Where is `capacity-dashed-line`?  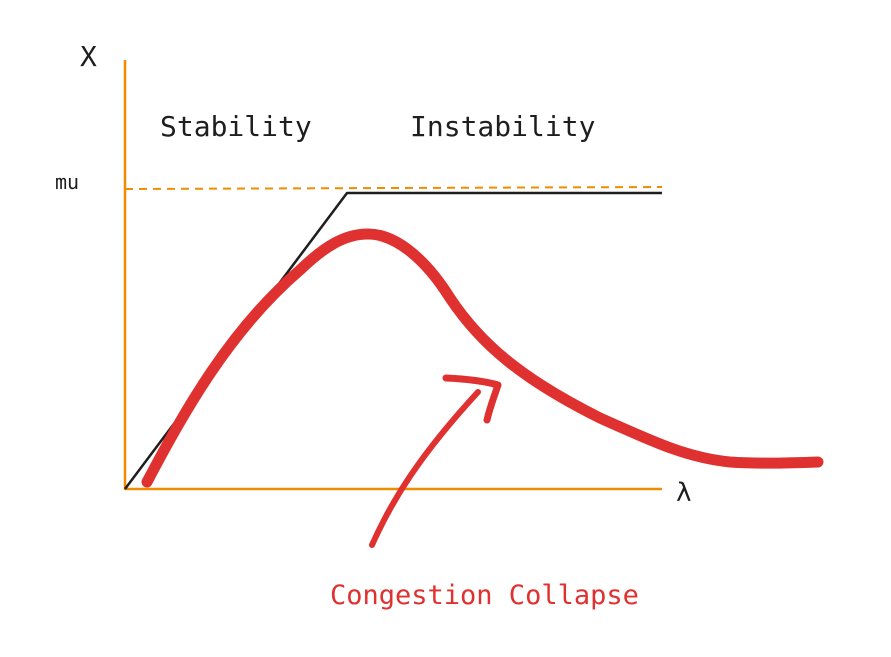
capacity-dashed-line is located at coordinates (393, 188).